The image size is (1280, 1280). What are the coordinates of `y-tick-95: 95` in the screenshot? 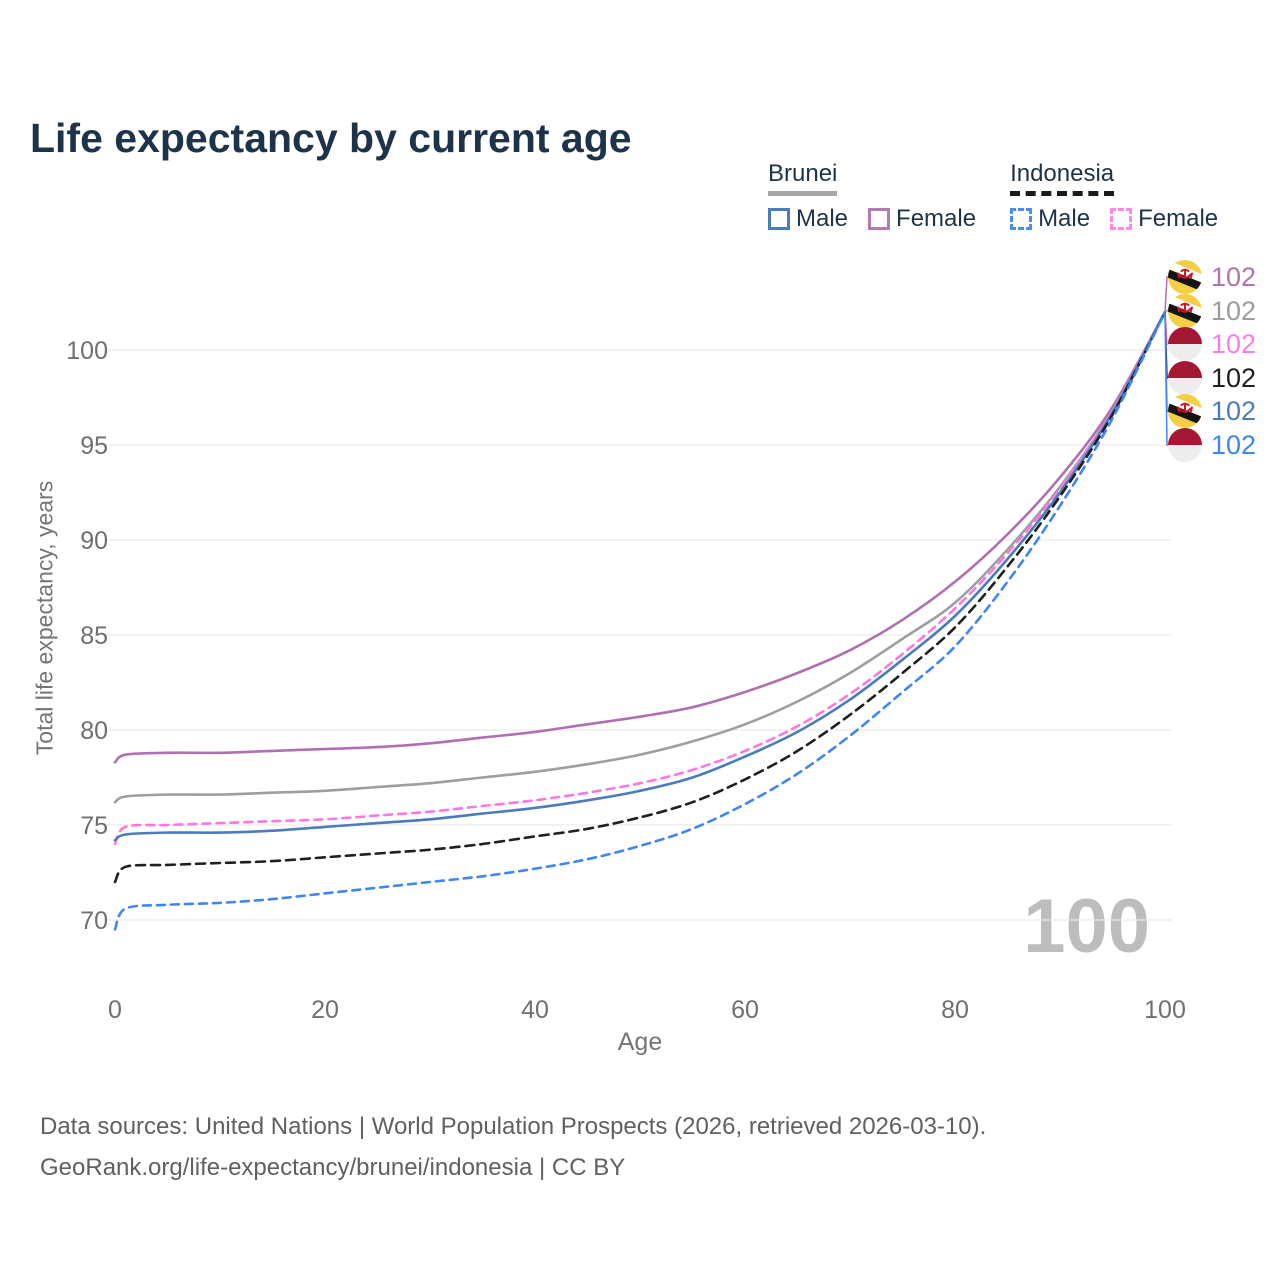 It's located at (94, 446).